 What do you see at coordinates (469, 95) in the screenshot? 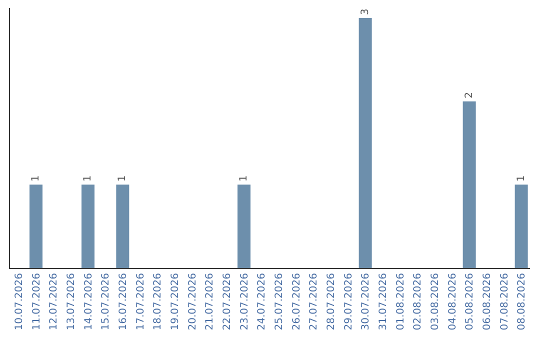
I see `data-label: 2` at bounding box center [469, 95].